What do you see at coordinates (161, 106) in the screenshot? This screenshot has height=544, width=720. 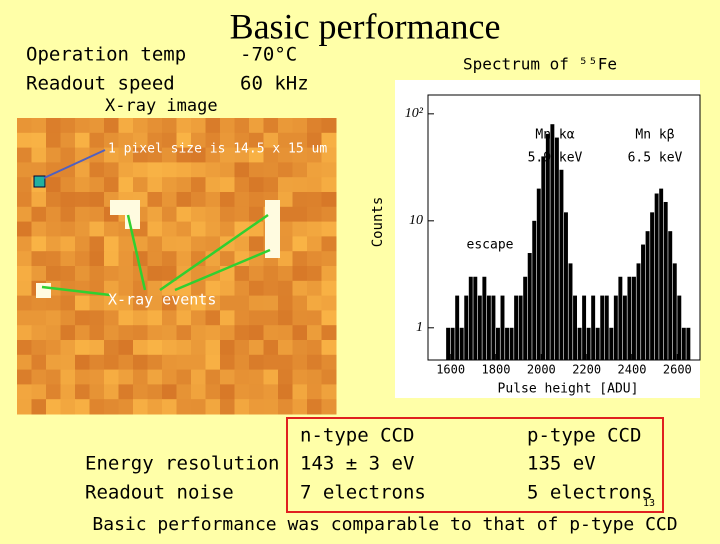 I see `image-label: X-ray image` at bounding box center [161, 106].